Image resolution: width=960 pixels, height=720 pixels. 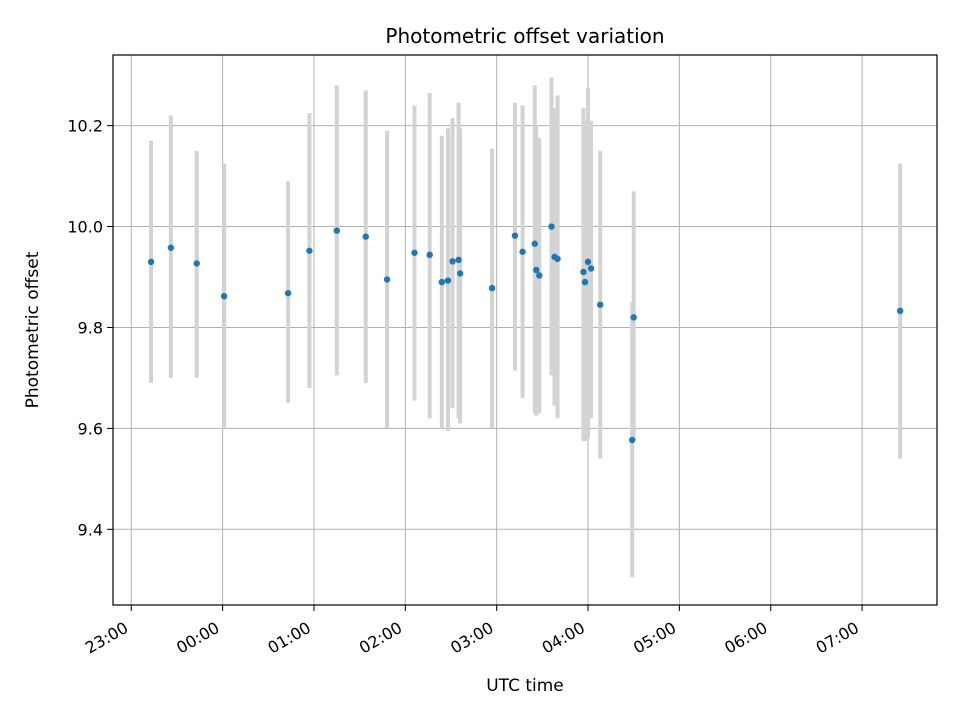 I want to click on y-tick-label: 9.4, so click(x=90, y=529).